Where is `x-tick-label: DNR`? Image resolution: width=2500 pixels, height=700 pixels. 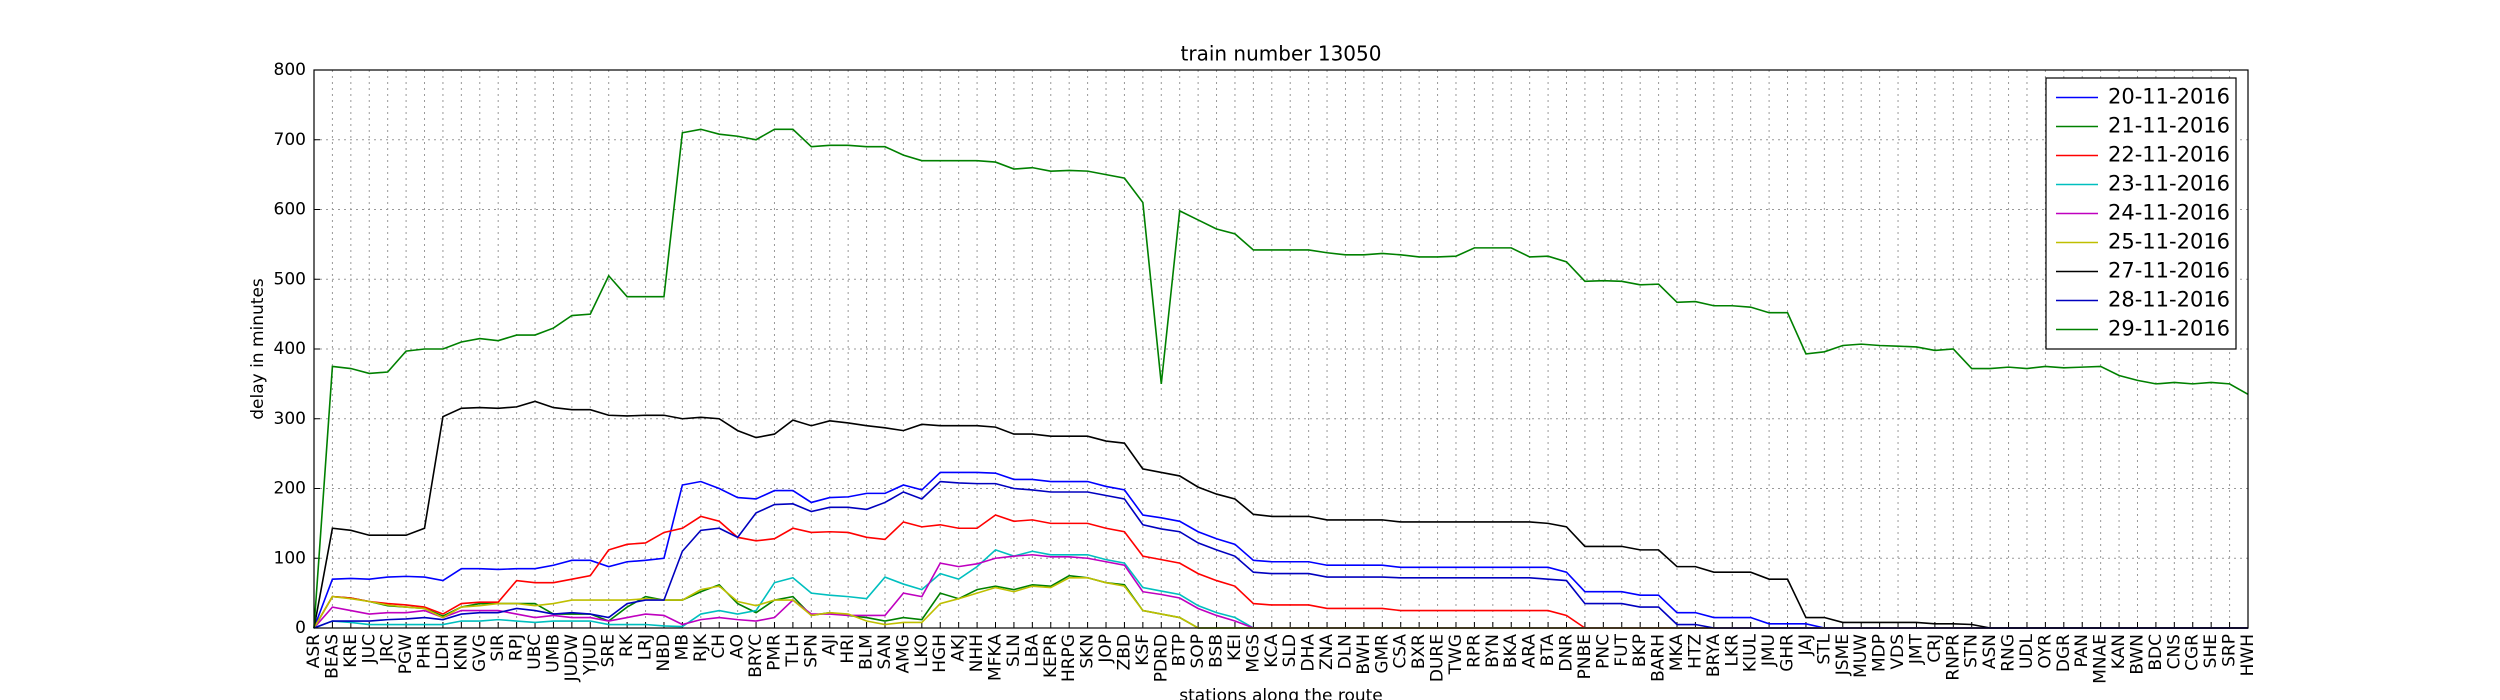 x-tick-label: DNR is located at coordinates (1566, 653).